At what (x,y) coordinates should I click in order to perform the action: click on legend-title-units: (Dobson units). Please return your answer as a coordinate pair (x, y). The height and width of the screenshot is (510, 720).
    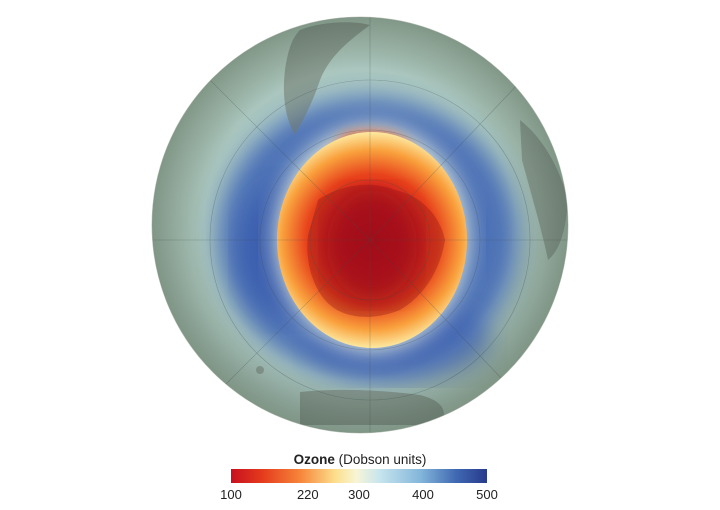
    Looking at the image, I should click on (382, 459).